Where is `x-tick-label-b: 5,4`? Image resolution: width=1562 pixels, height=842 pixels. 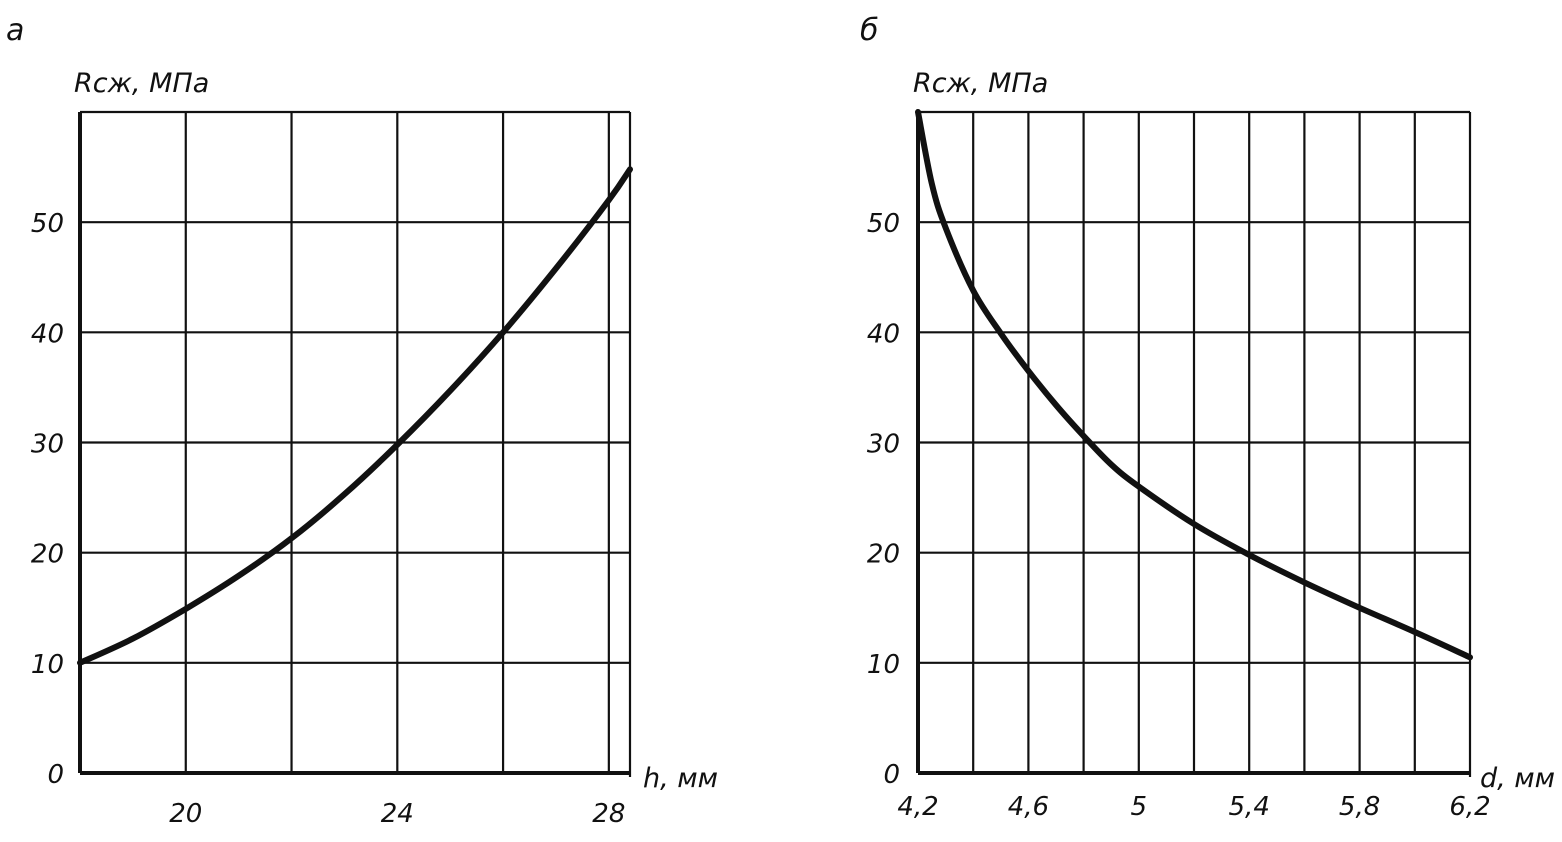
x-tick-label-b: 5,4 is located at coordinates (1249, 807).